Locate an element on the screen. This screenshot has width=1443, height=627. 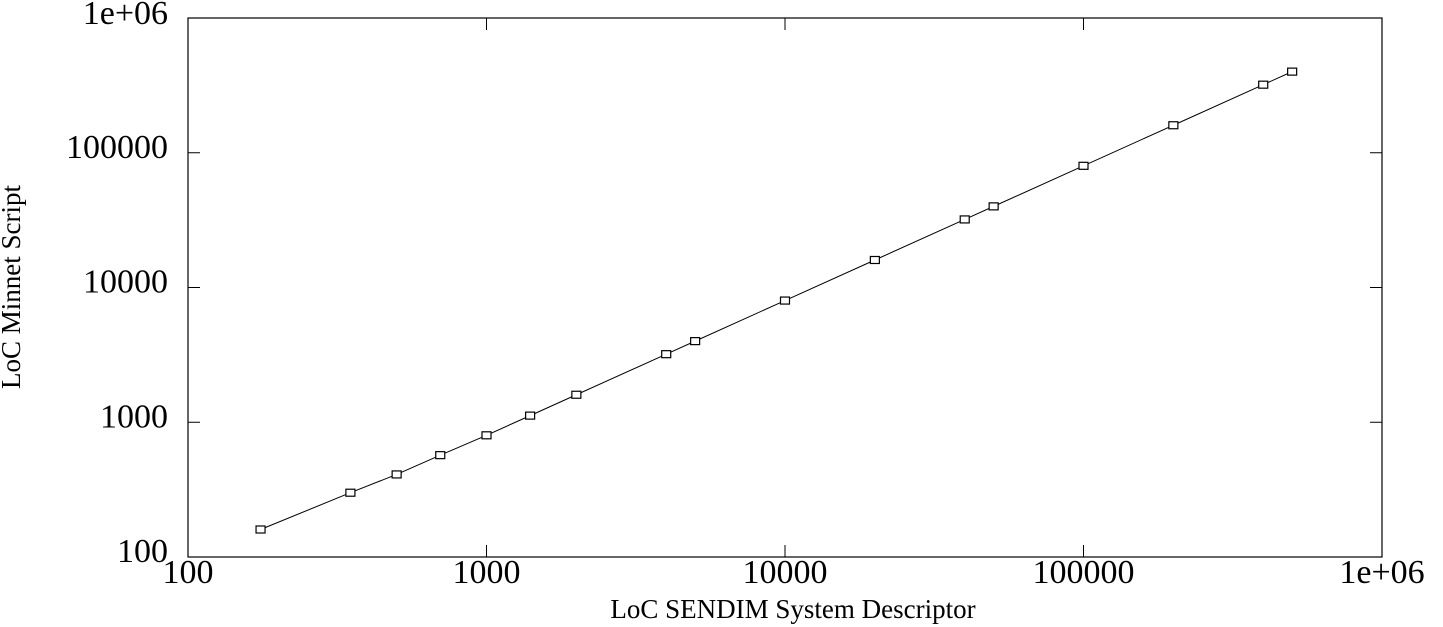
x-axis-label: LoC SENDIM System Descriptor is located at coordinates (792, 609).